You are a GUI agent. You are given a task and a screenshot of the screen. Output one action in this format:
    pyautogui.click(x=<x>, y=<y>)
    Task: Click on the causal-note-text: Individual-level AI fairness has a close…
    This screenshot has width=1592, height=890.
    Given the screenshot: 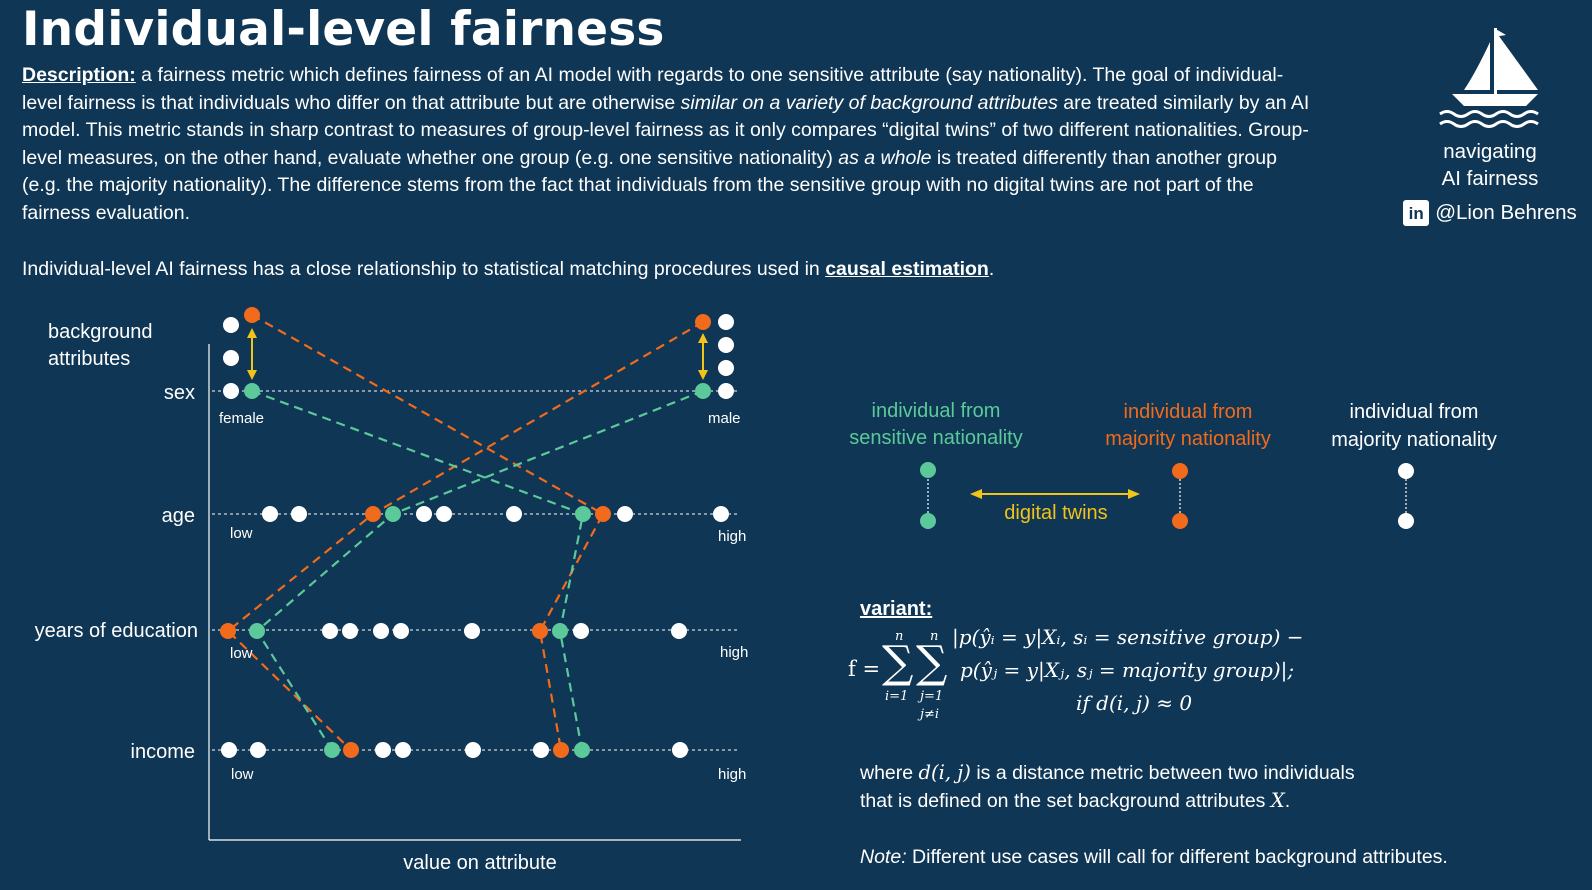 What is the action you would take?
    pyautogui.click(x=424, y=269)
    